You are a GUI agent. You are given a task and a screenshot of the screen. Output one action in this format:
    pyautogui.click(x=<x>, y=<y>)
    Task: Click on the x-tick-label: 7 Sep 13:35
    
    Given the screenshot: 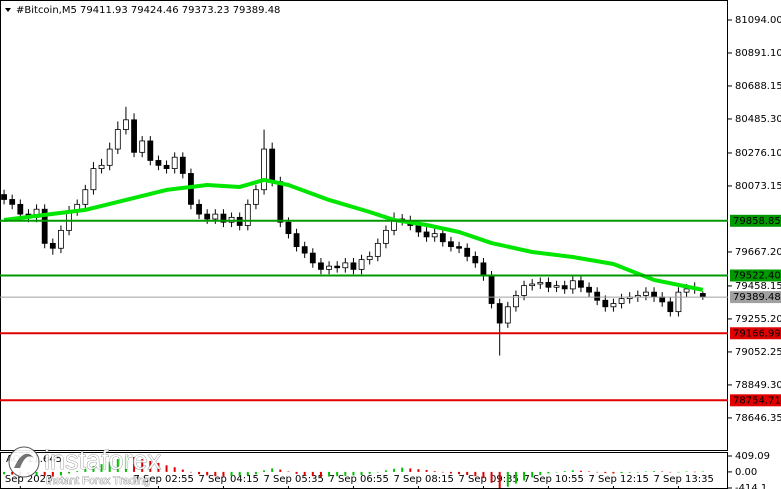 What is the action you would take?
    pyautogui.click(x=683, y=479)
    